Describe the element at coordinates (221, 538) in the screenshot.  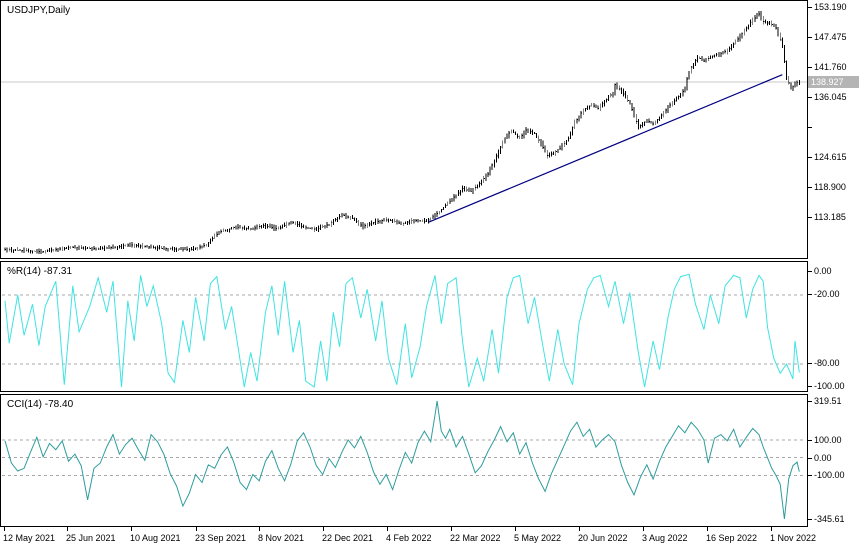
I see `time-tick-label: 23 Sep 2021` at that location.